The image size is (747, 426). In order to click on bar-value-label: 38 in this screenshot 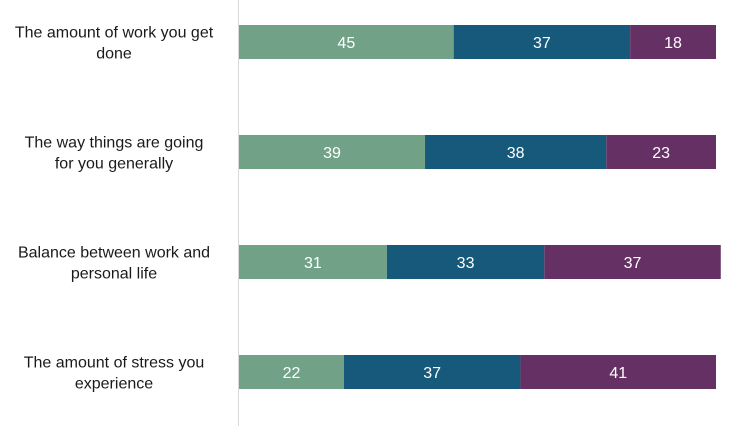, I will do `click(516, 153)`.